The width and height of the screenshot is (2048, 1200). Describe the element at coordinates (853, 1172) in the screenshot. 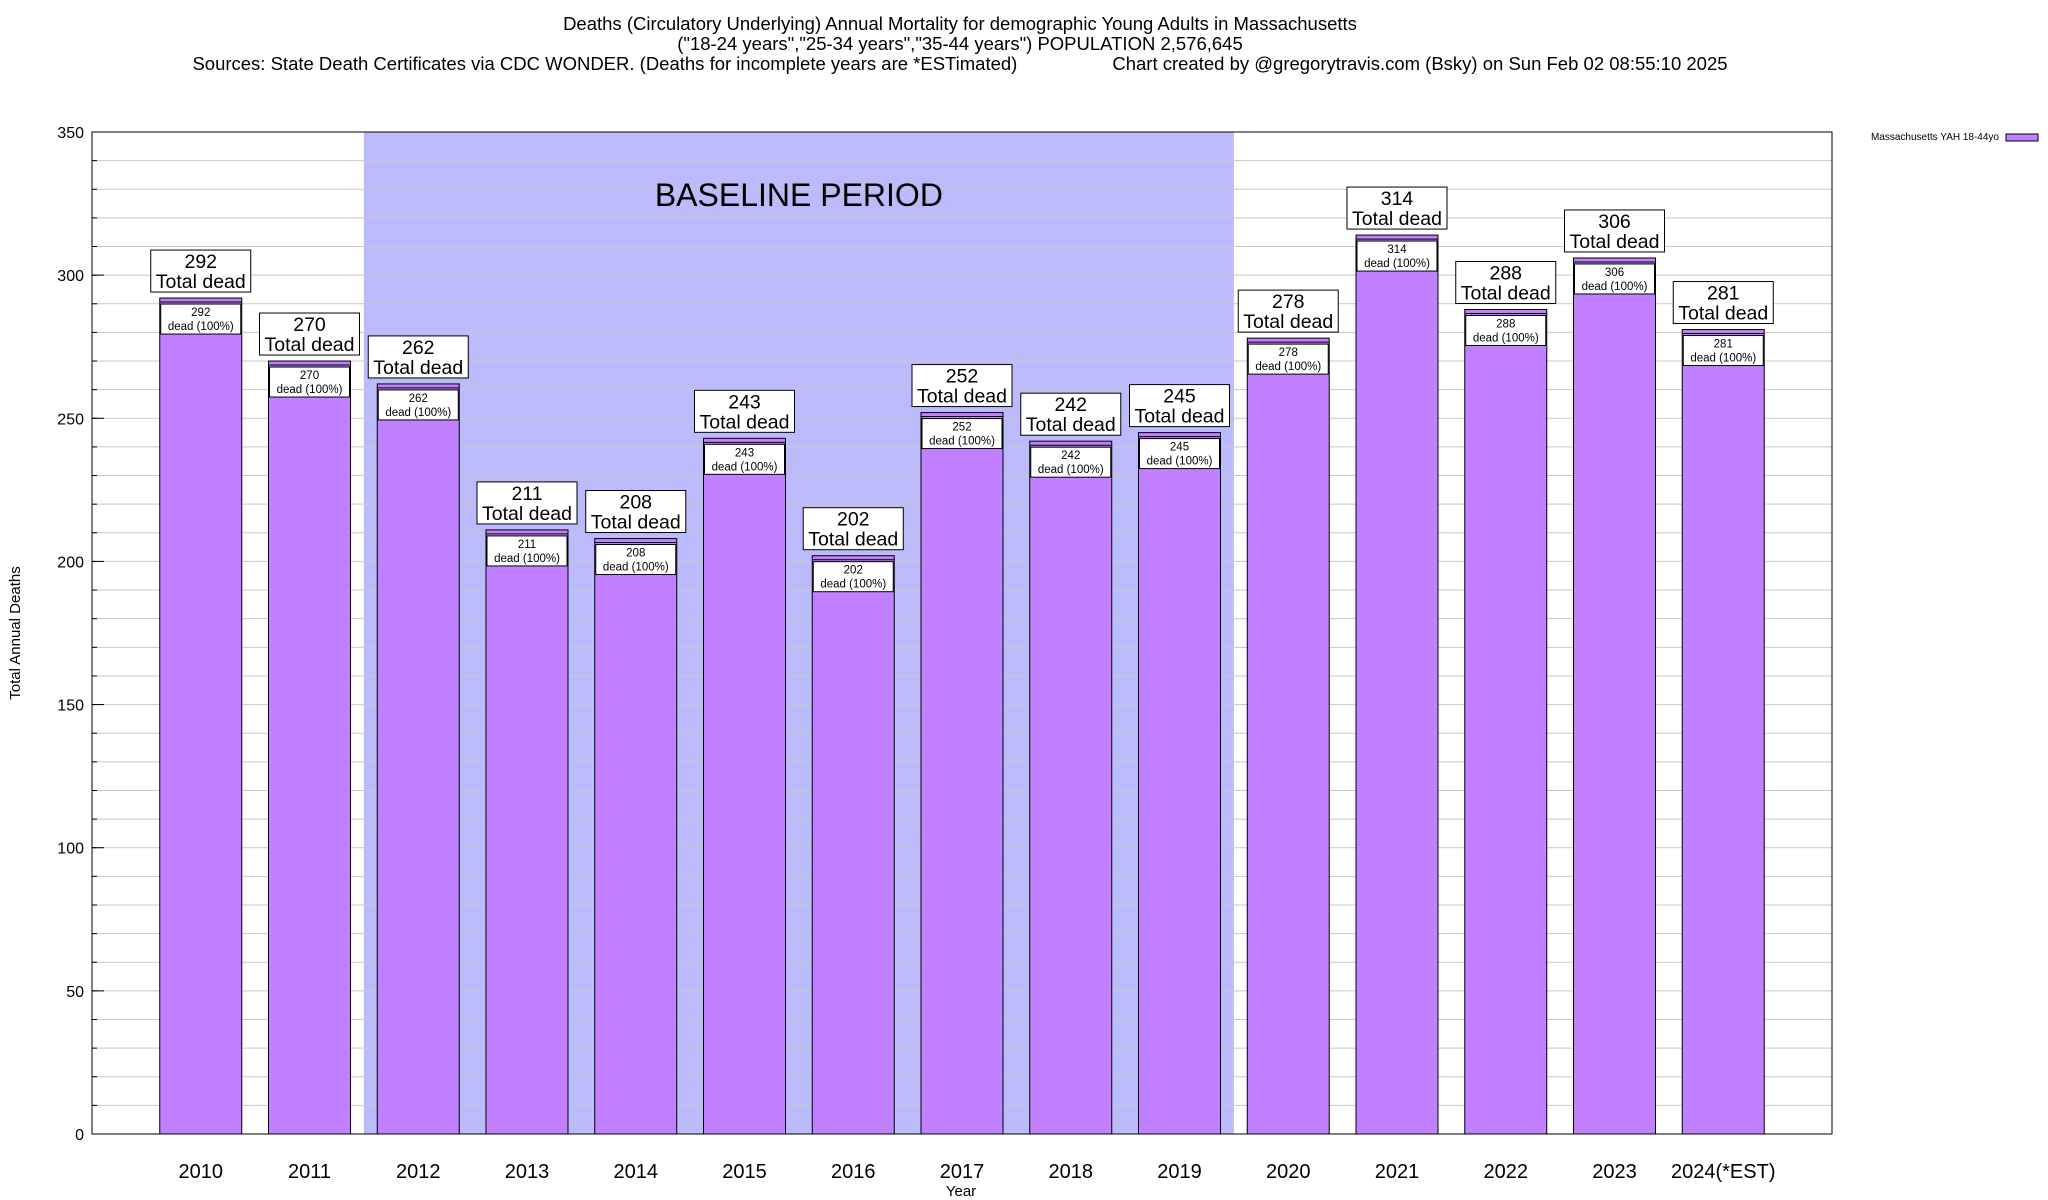

I see `x-tick-label: 2016` at that location.